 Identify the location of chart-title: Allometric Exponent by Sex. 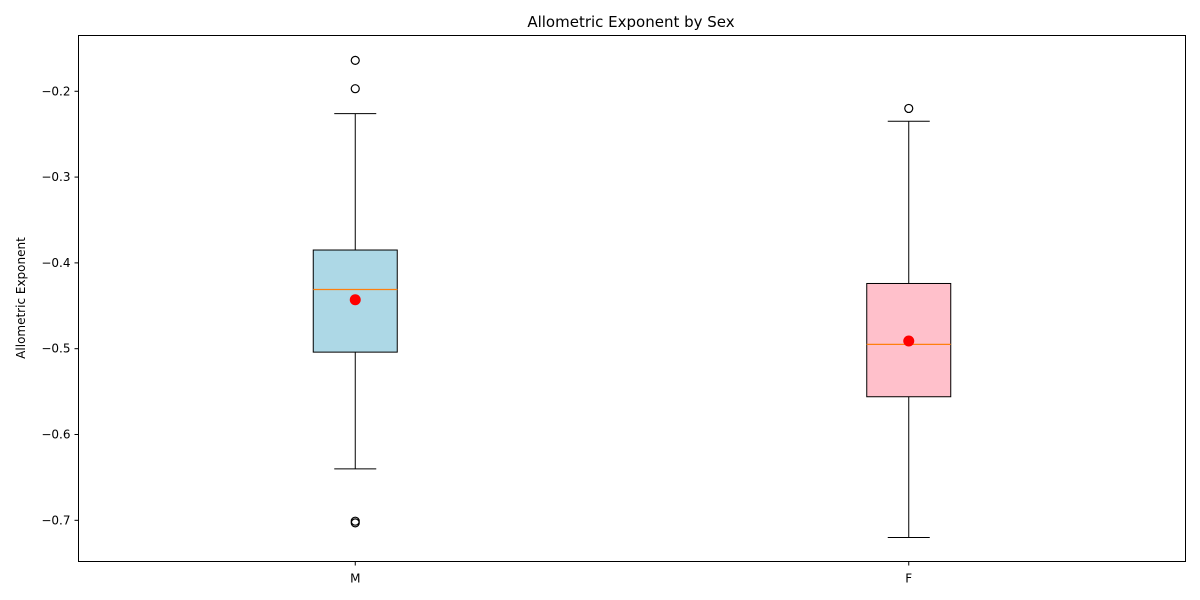
(630, 22).